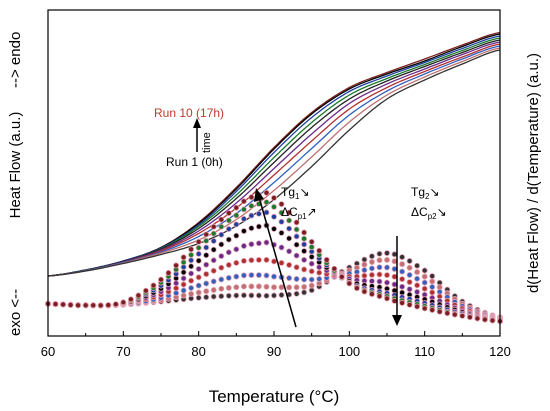 This screenshot has width=550, height=411. Describe the element at coordinates (123, 351) in the screenshot. I see `x-tick-label: 70` at that location.